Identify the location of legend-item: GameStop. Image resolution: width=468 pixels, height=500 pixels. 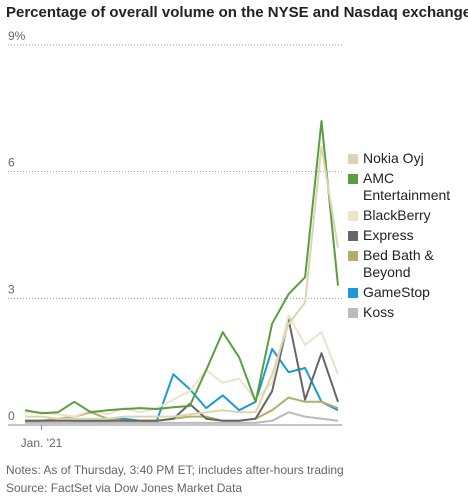
(405, 292).